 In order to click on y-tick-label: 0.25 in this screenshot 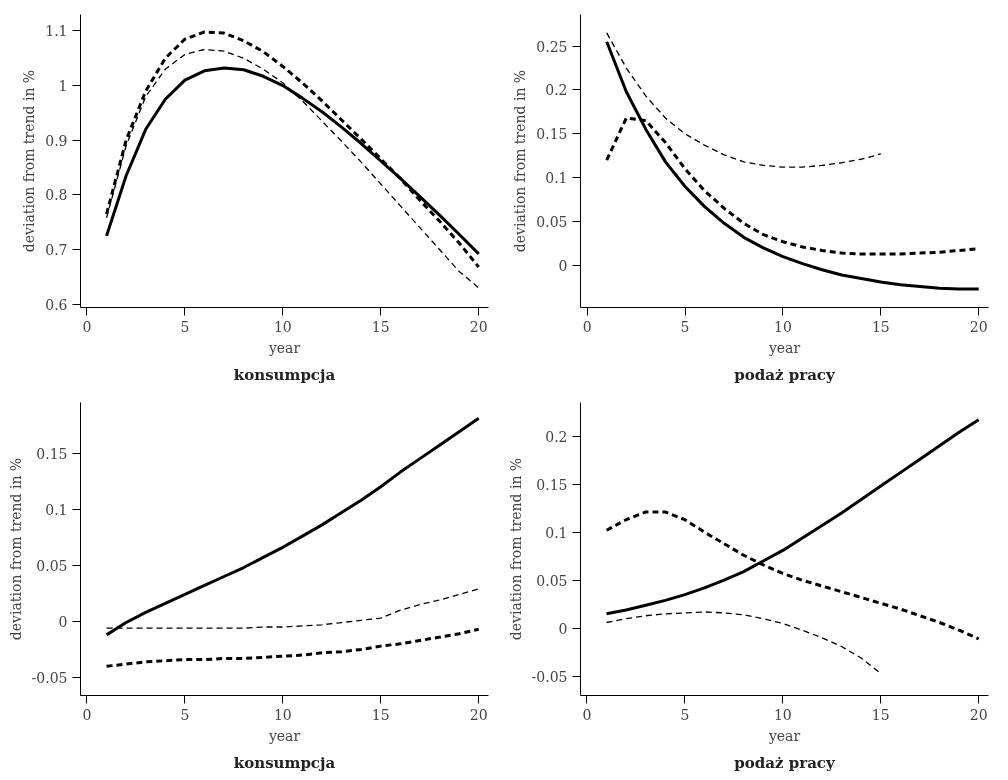, I will do `click(552, 46)`.